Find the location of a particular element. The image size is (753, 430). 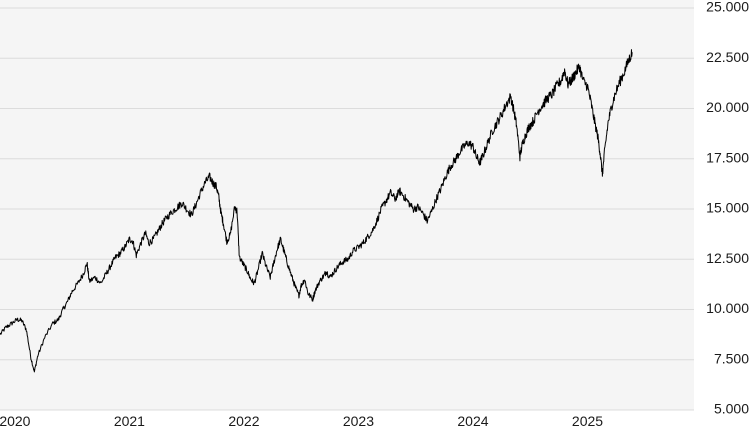

x-tick-label: 2020 is located at coordinates (15, 421).